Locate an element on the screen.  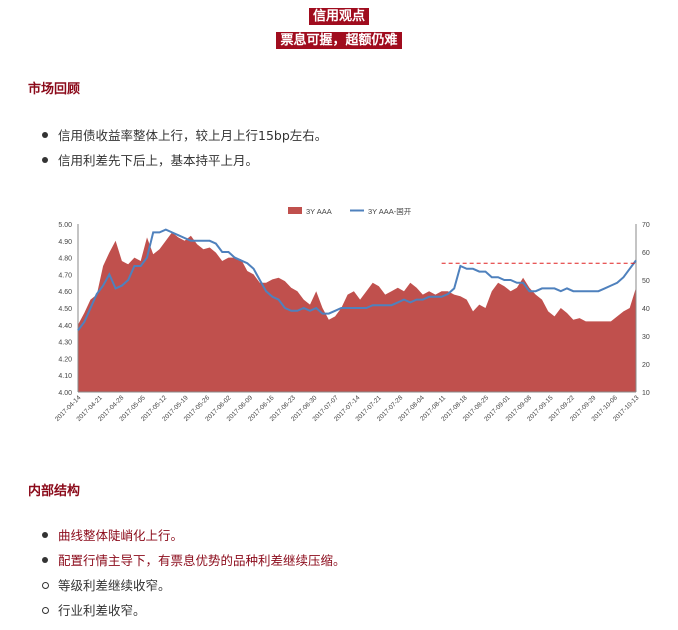
header-tag-subtitle: 票息可握，超额仍难 is located at coordinates (339, 39).